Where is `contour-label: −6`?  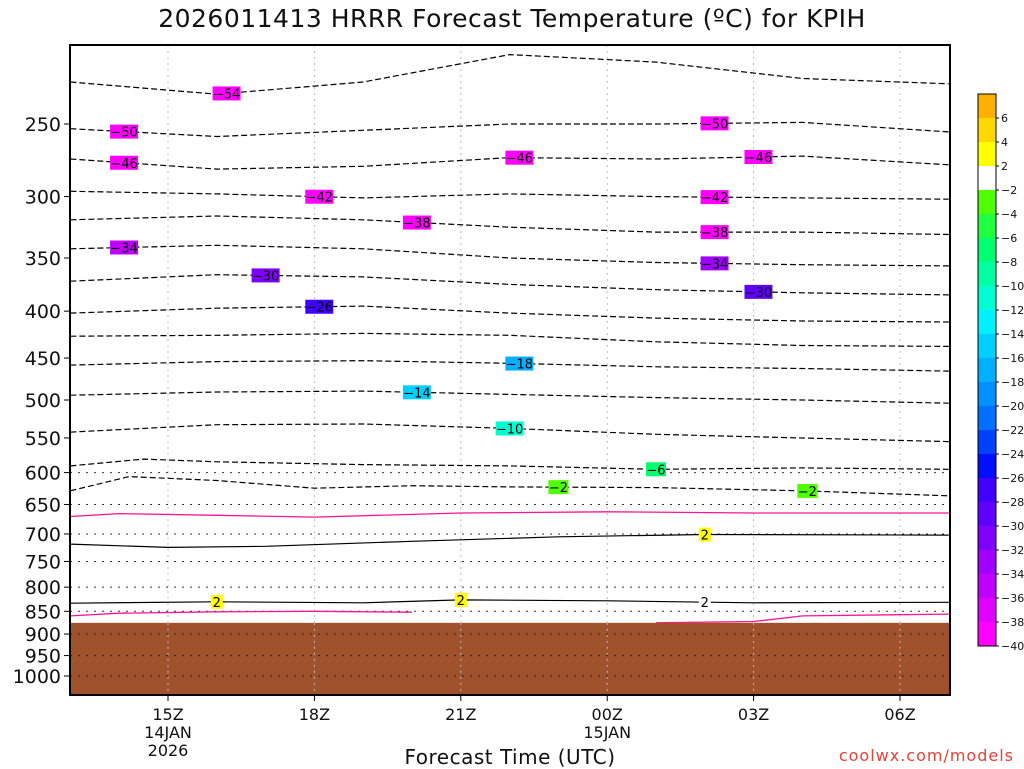 contour-label: −6 is located at coordinates (655, 470).